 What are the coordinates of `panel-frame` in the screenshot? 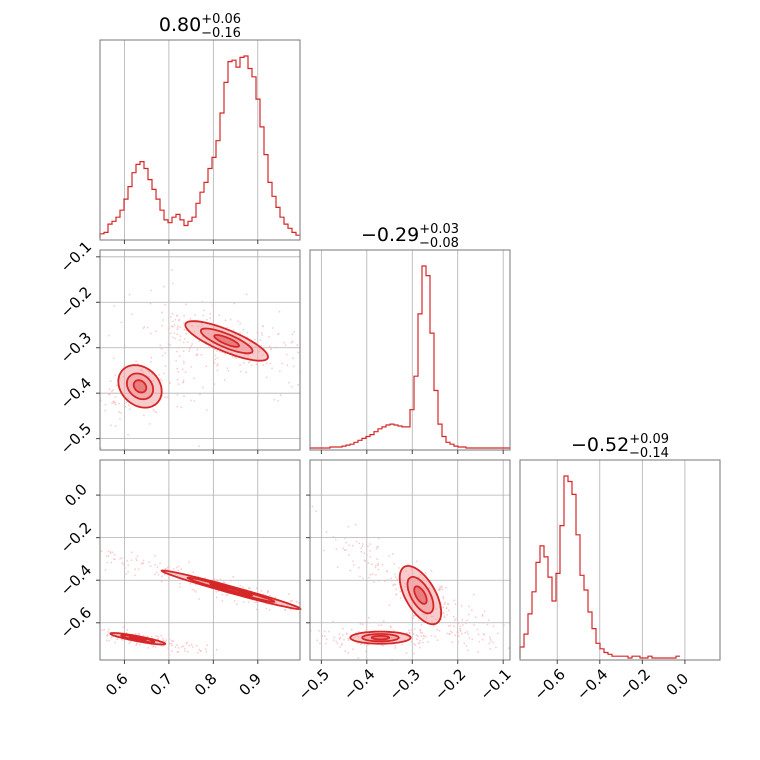 It's located at (620, 560).